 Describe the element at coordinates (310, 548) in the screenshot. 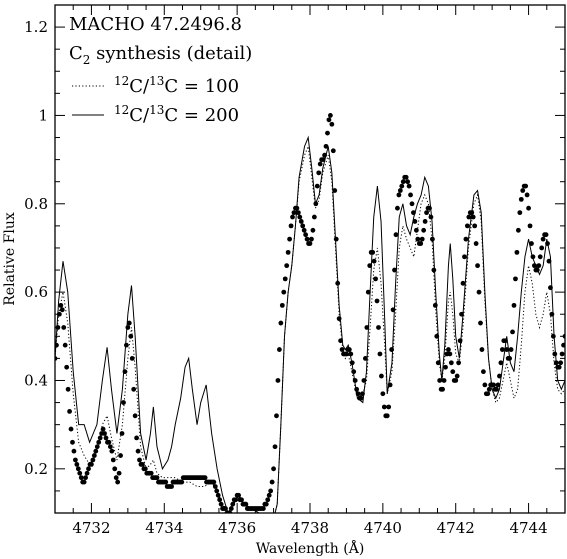

I see `x-axis-label: Wavelength (Å)` at that location.